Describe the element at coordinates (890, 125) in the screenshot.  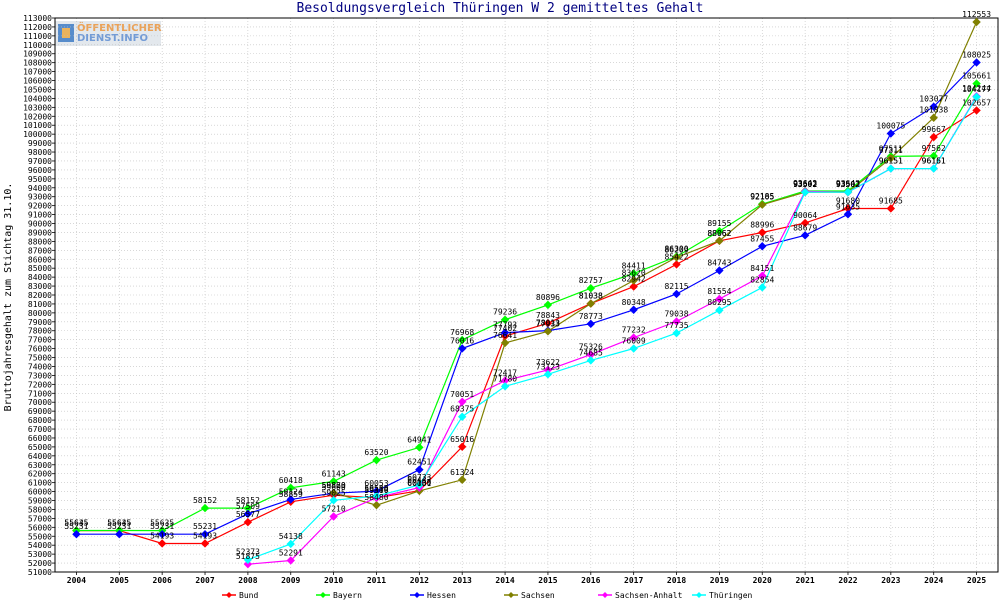
I see `data-label: 100075` at that location.